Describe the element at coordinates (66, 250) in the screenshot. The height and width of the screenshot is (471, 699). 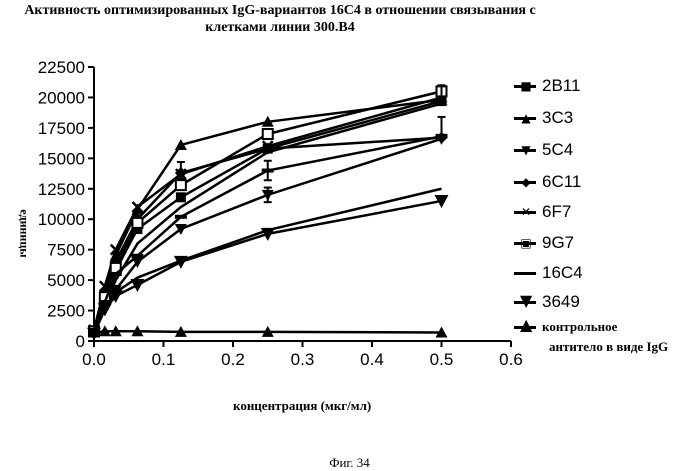
I see `y-tick-label: 7500` at that location.